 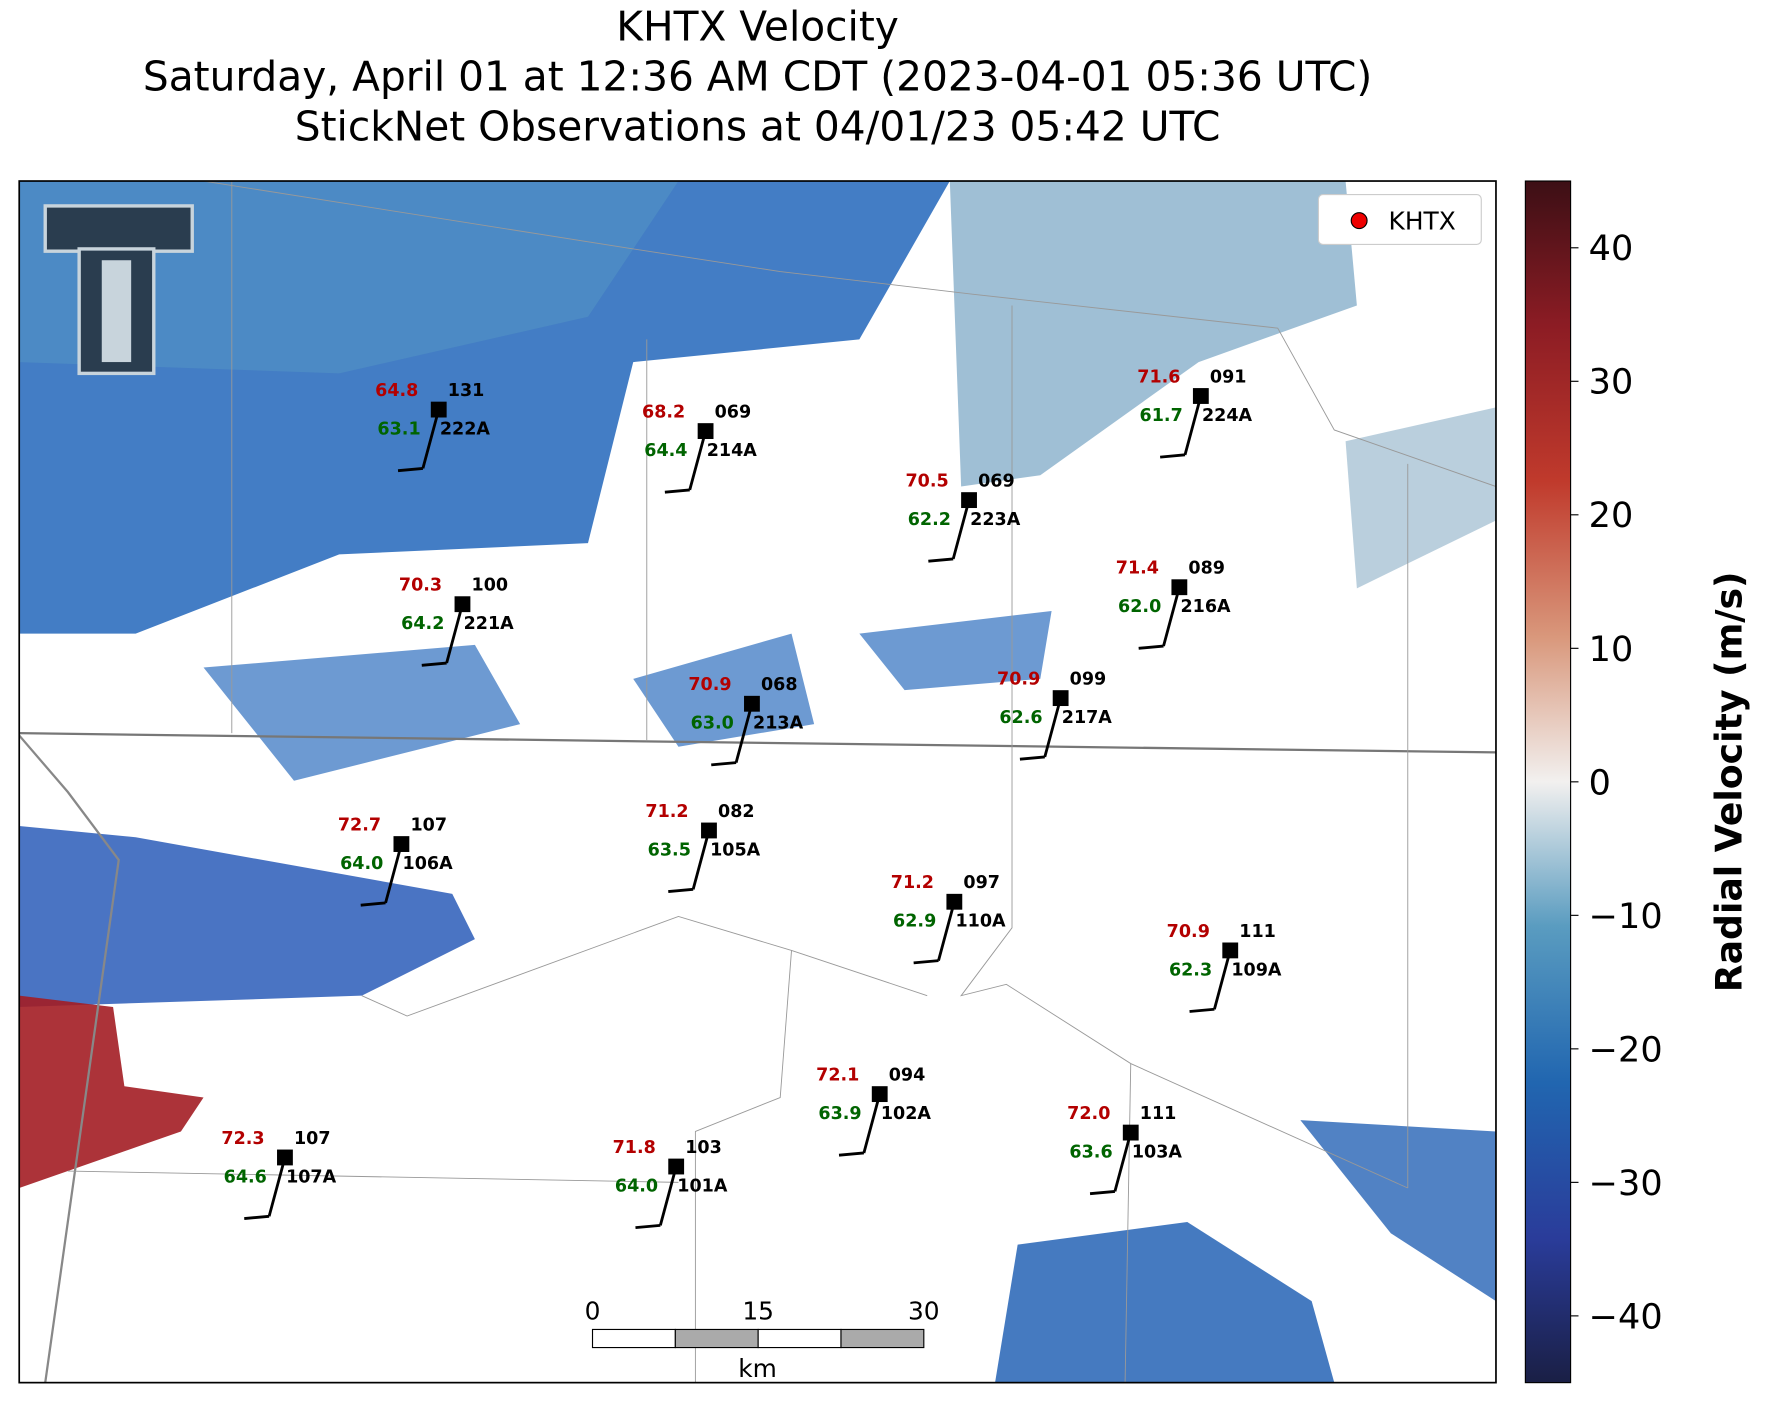 What do you see at coordinates (1158, 377) in the screenshot?
I see `station-temperature: 71.6` at bounding box center [1158, 377].